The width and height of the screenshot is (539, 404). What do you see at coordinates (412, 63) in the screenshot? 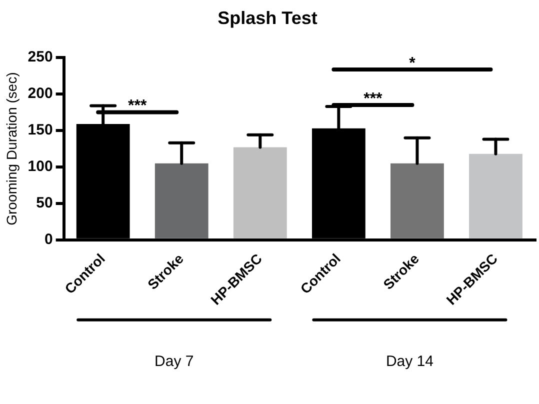
I see `annotation: *` at bounding box center [412, 63].